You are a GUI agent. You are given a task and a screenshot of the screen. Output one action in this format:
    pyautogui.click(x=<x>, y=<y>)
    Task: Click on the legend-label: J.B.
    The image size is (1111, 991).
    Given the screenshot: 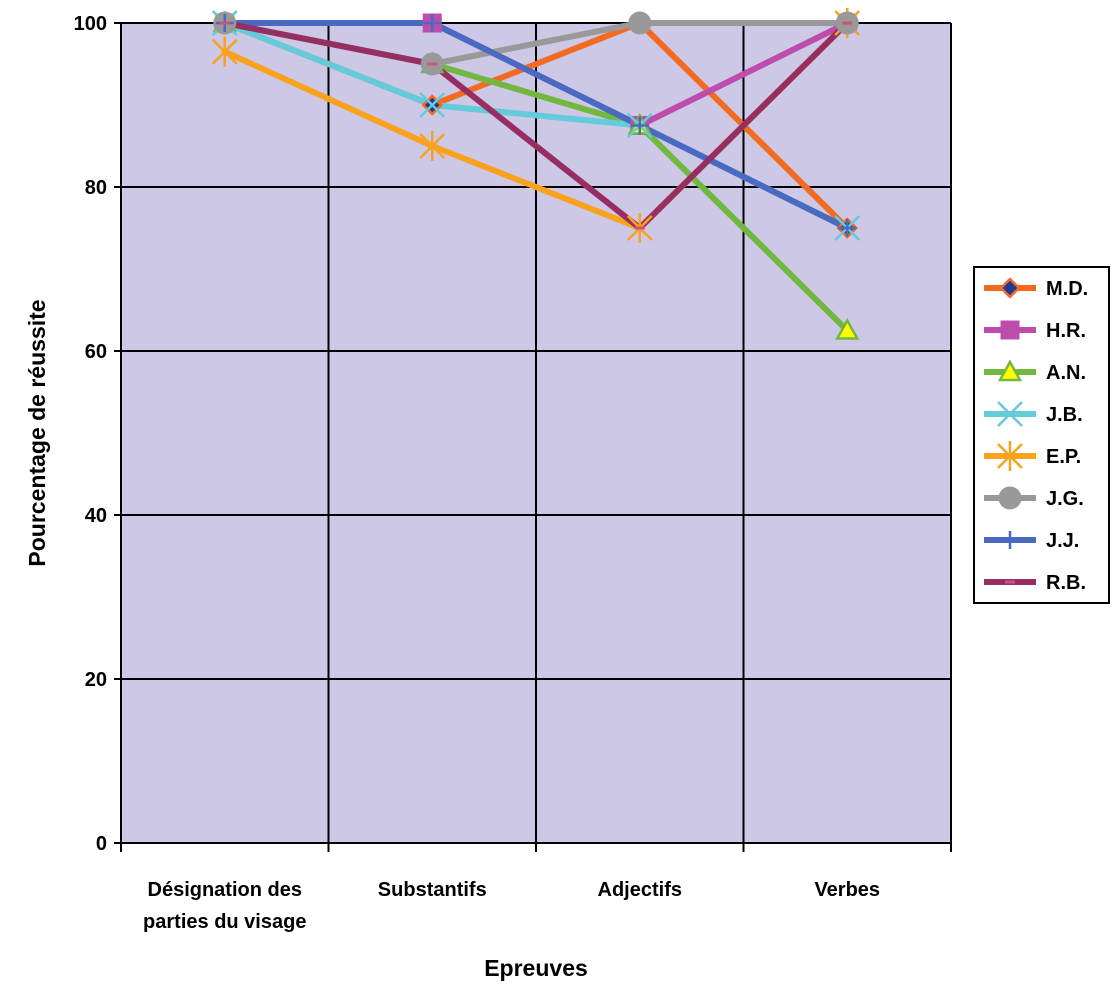 What is the action you would take?
    pyautogui.click(x=1064, y=415)
    